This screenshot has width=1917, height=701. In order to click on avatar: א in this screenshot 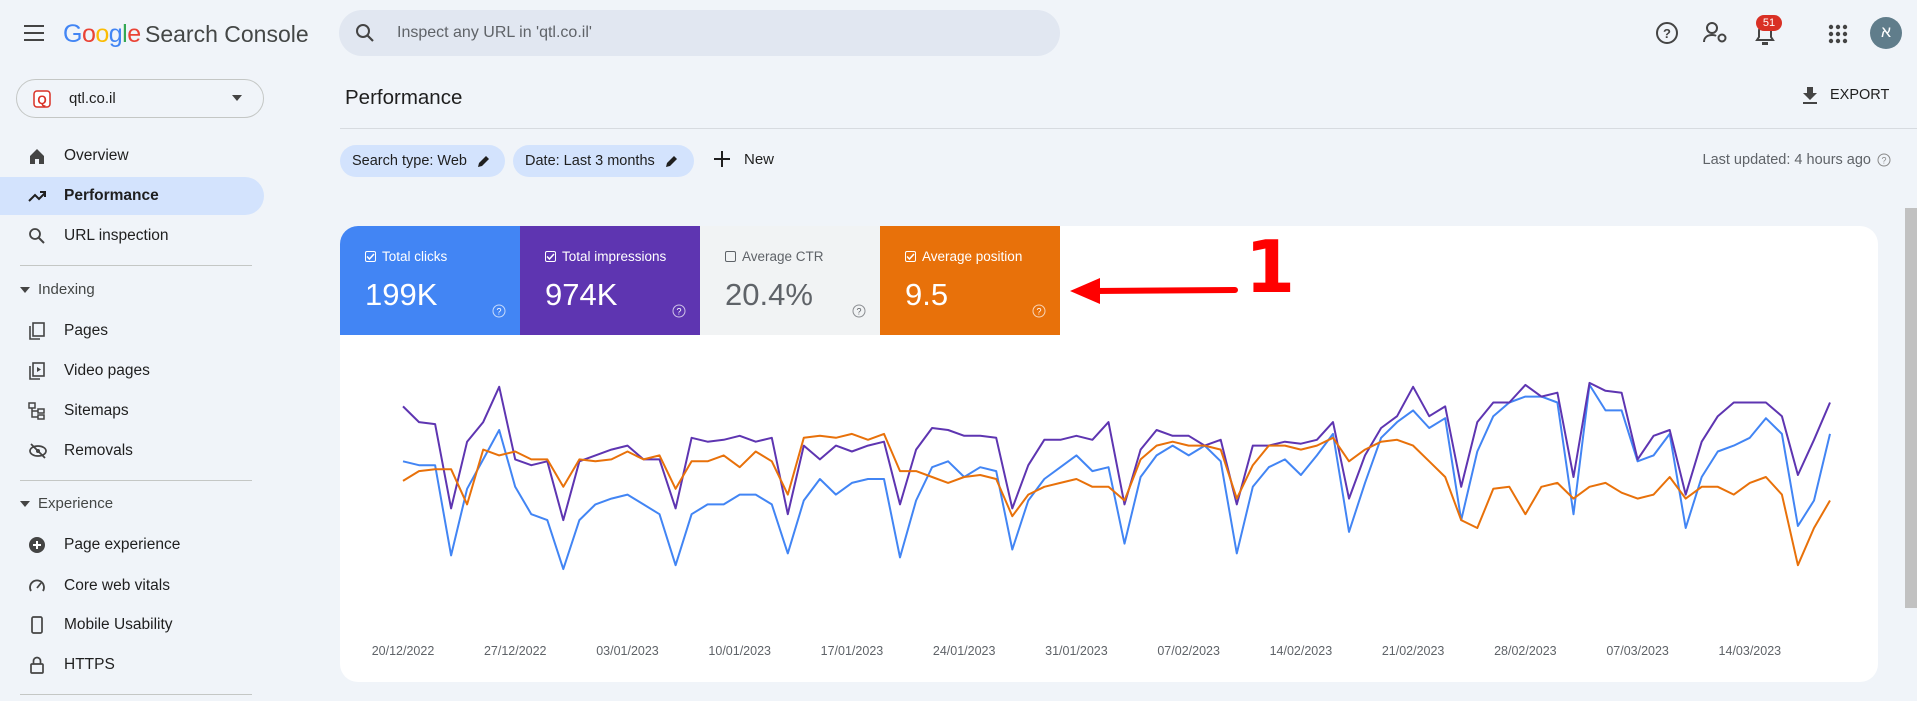, I will do `click(1886, 33)`.